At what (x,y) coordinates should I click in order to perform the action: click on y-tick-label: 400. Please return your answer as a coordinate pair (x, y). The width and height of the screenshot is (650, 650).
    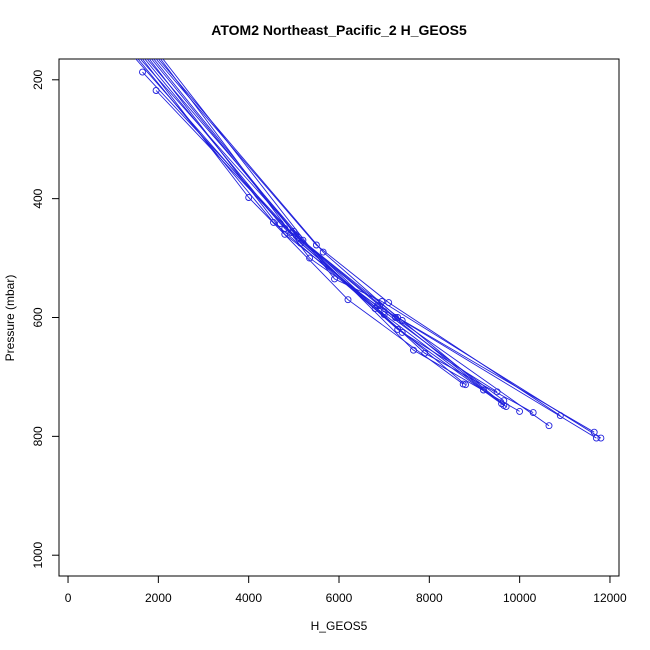
    Looking at the image, I should click on (38, 198).